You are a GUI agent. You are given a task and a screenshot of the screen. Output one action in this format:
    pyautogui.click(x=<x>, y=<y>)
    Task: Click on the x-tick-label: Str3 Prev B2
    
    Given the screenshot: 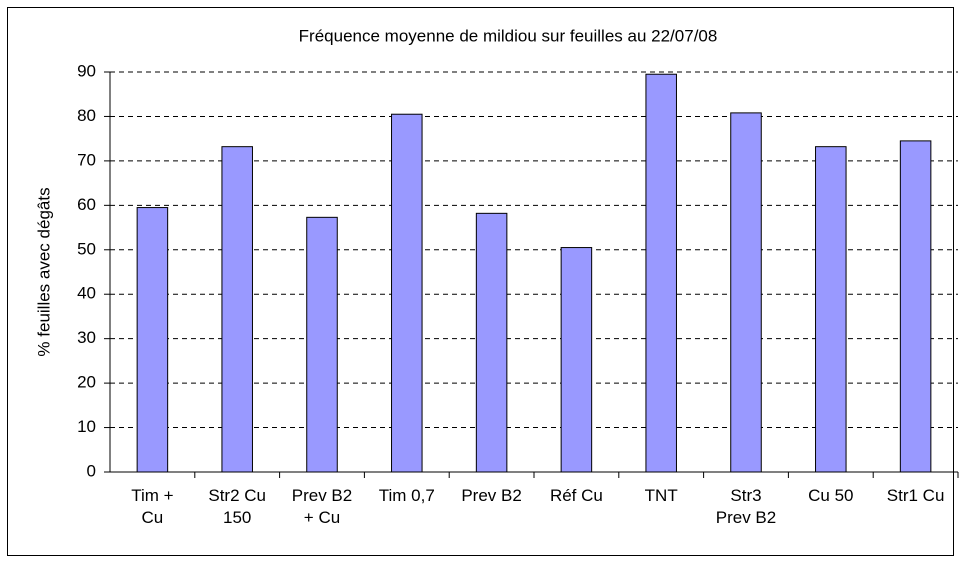 What is the action you would take?
    pyautogui.click(x=746, y=506)
    